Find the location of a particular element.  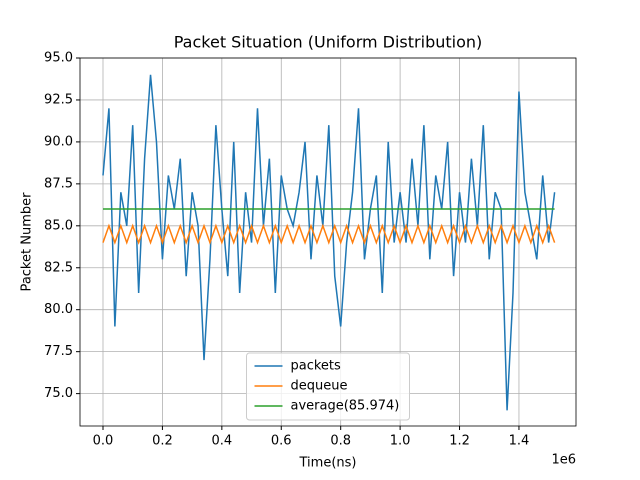

y-tick-label: 77.5 is located at coordinates (58, 351).